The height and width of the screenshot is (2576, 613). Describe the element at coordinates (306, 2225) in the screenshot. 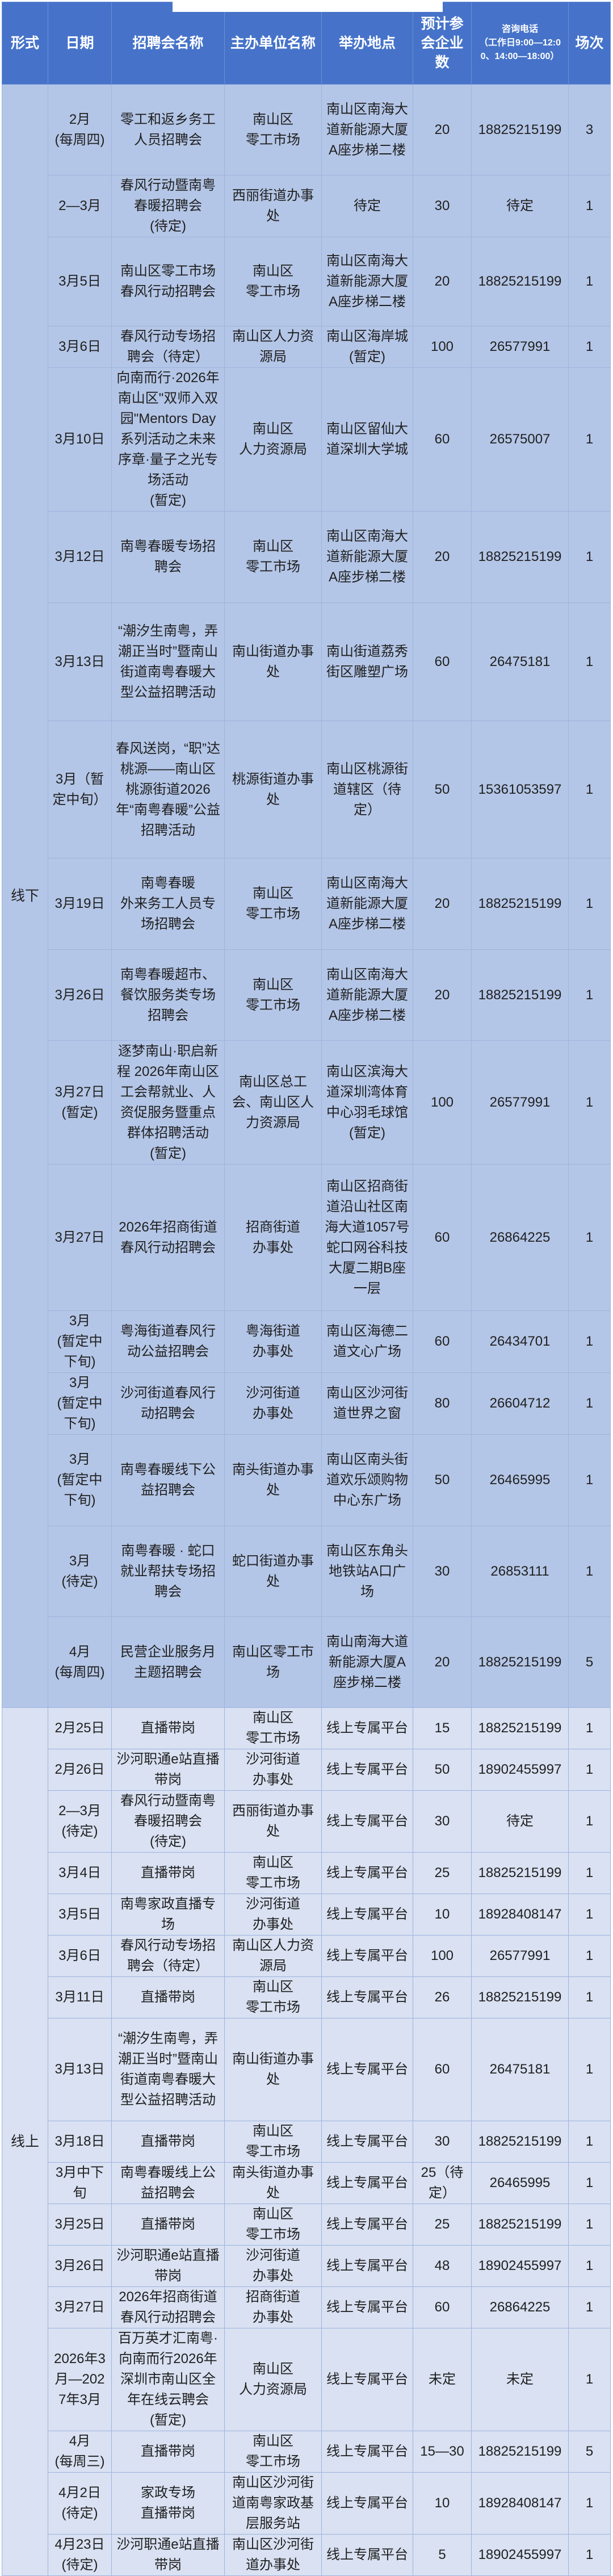

I see `table-row: 3月25日 直播带岗 南山区 零工市场 线上专属平台 25 18825215199 1` at that location.